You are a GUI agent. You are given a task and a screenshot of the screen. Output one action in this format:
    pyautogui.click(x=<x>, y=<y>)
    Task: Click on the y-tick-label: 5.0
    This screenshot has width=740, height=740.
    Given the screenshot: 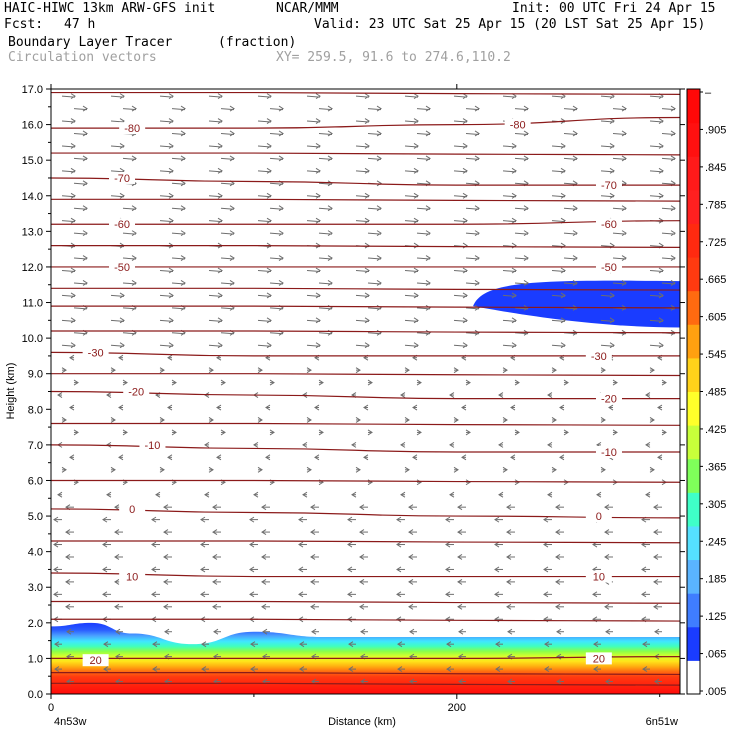 What is the action you would take?
    pyautogui.click(x=35, y=517)
    